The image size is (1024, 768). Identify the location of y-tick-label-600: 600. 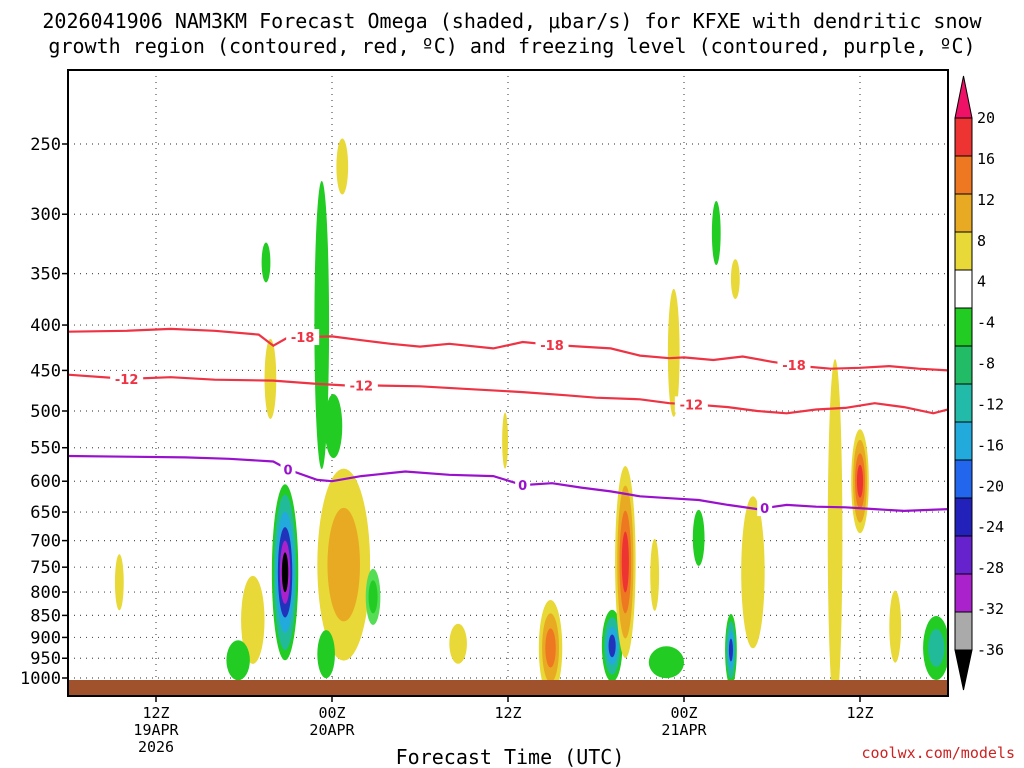
(45, 482).